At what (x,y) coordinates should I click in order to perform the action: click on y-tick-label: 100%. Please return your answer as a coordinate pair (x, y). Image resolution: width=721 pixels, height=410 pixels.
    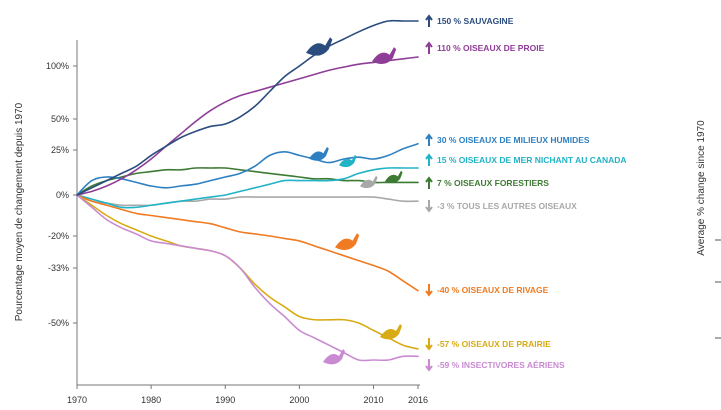
    Looking at the image, I should click on (57, 66).